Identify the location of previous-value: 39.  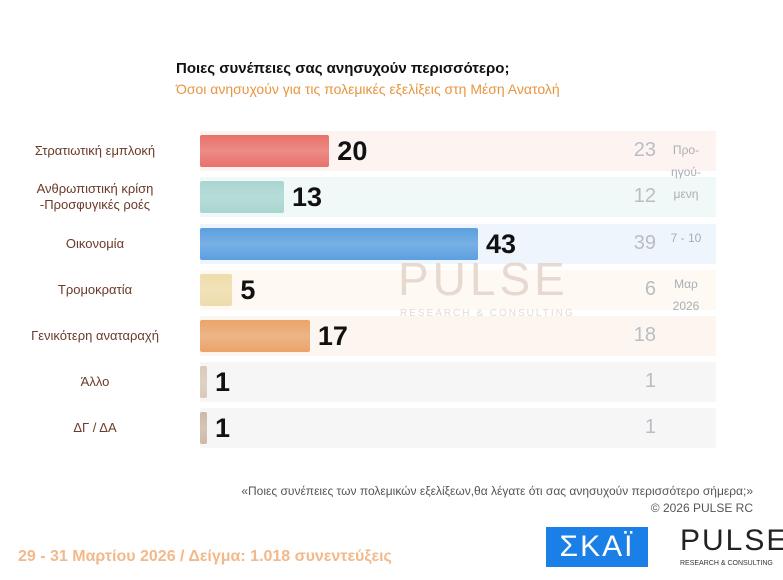
(644, 243).